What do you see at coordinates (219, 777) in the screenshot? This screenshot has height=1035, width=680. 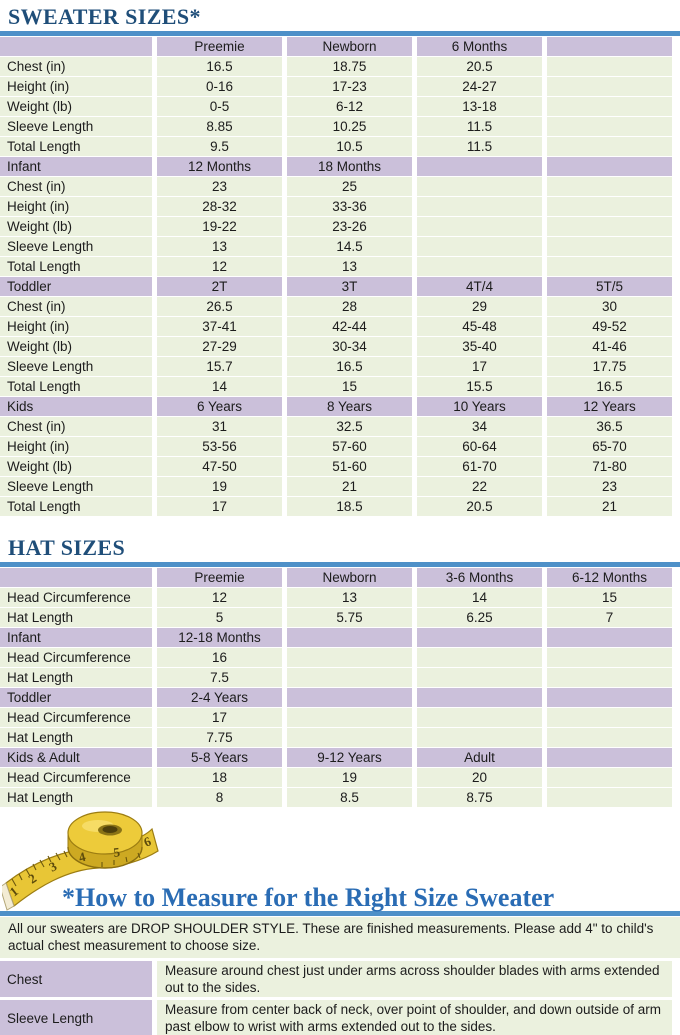 I see `value-cell: 18` at bounding box center [219, 777].